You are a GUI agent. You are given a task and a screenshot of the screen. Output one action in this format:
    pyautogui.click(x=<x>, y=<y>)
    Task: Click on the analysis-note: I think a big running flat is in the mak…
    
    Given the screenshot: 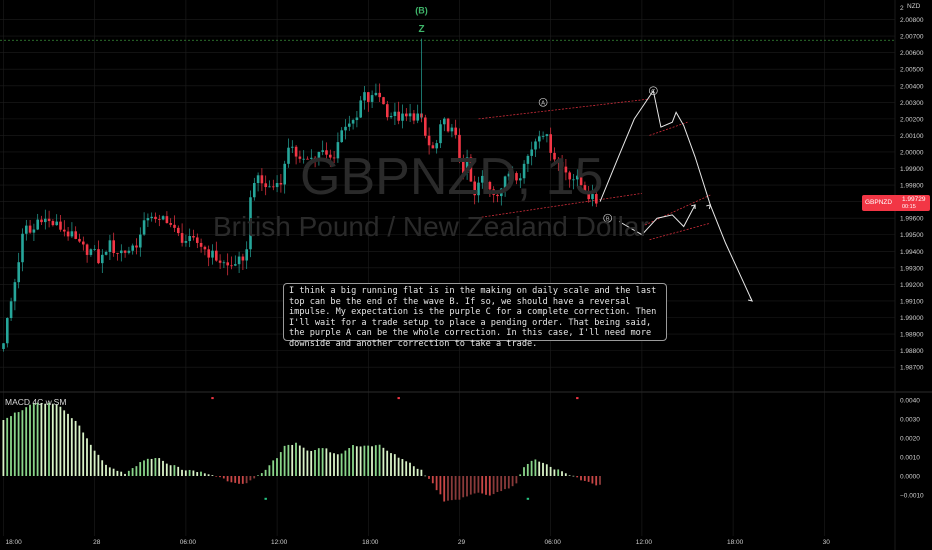 What is the action you would take?
    pyautogui.click(x=475, y=316)
    